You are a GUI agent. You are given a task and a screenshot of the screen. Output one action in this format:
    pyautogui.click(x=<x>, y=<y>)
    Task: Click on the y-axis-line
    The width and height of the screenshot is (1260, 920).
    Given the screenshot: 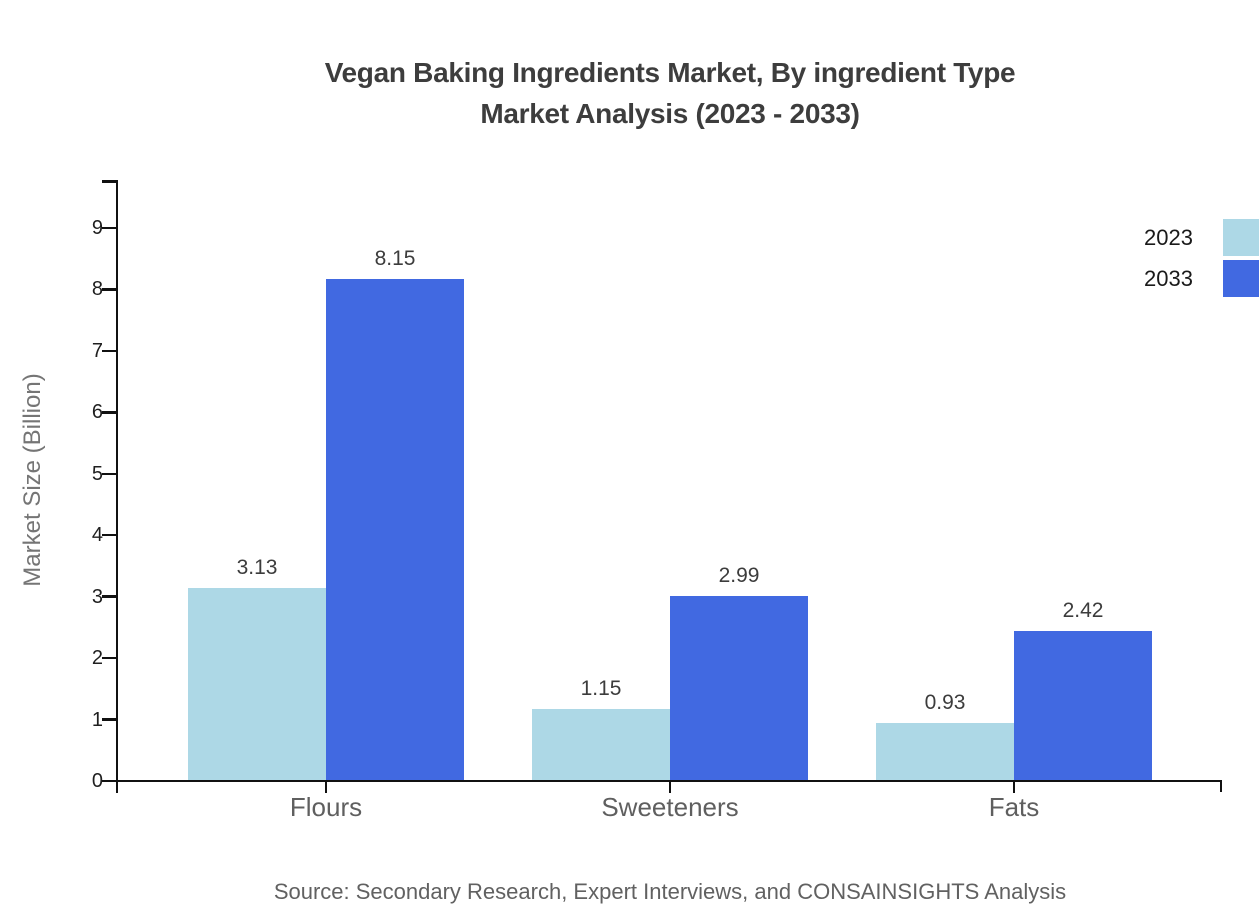 What is the action you would take?
    pyautogui.click(x=116, y=486)
    